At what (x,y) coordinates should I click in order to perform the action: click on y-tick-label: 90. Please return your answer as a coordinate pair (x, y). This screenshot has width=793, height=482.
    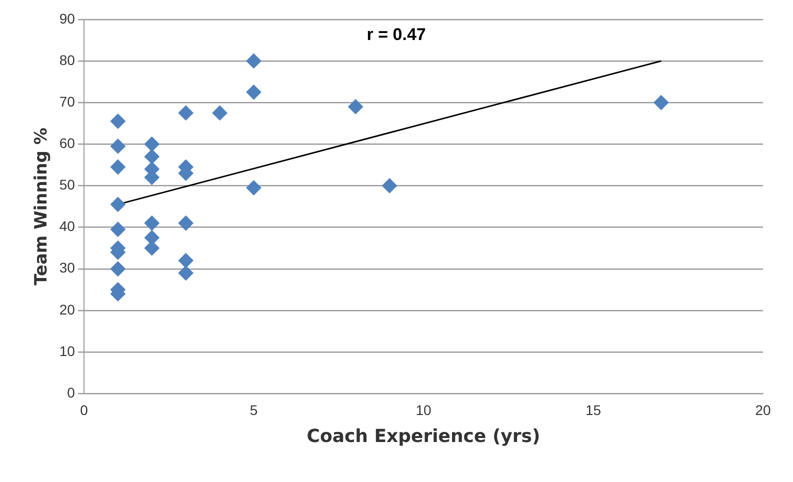
    Looking at the image, I should click on (67, 18).